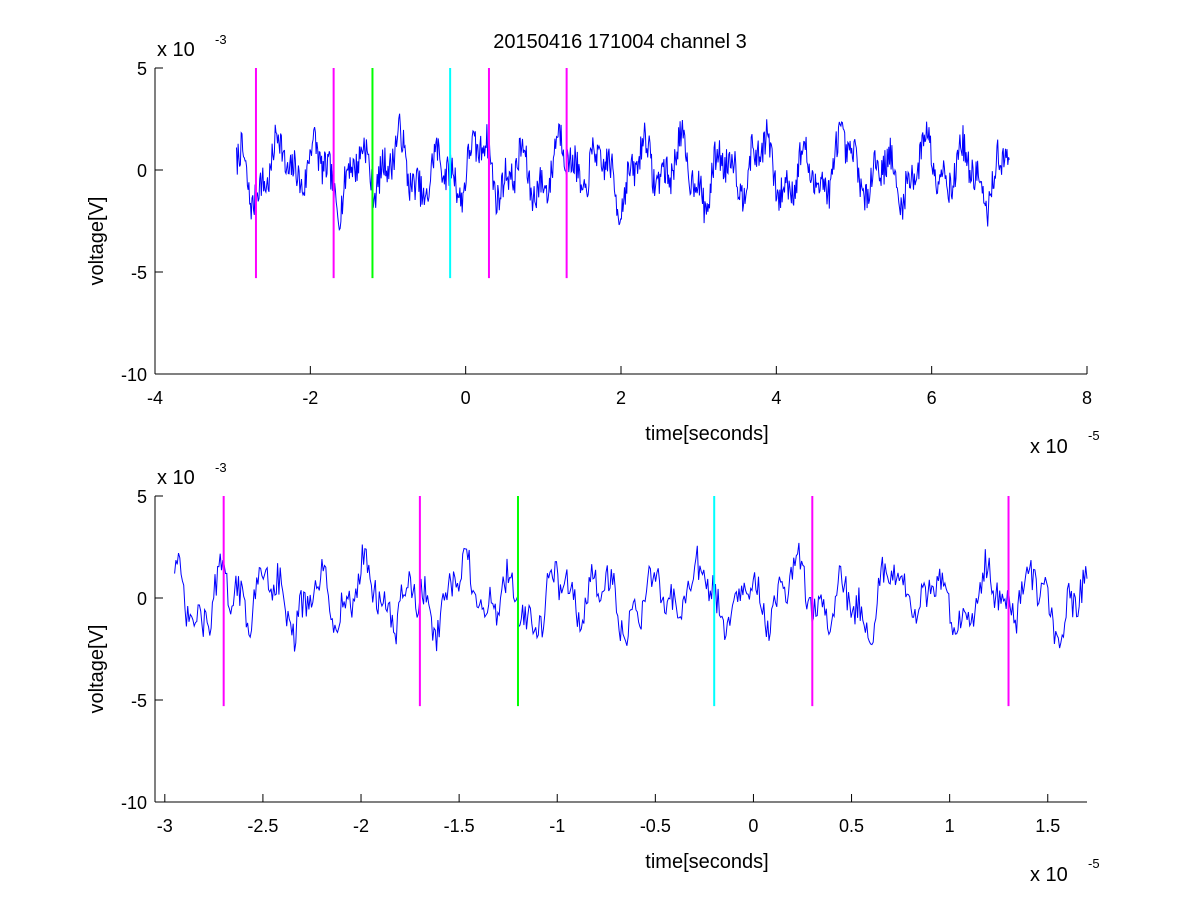 The width and height of the screenshot is (1200, 901). What do you see at coordinates (851, 826) in the screenshot?
I see `x-tick-label: 0.5` at bounding box center [851, 826].